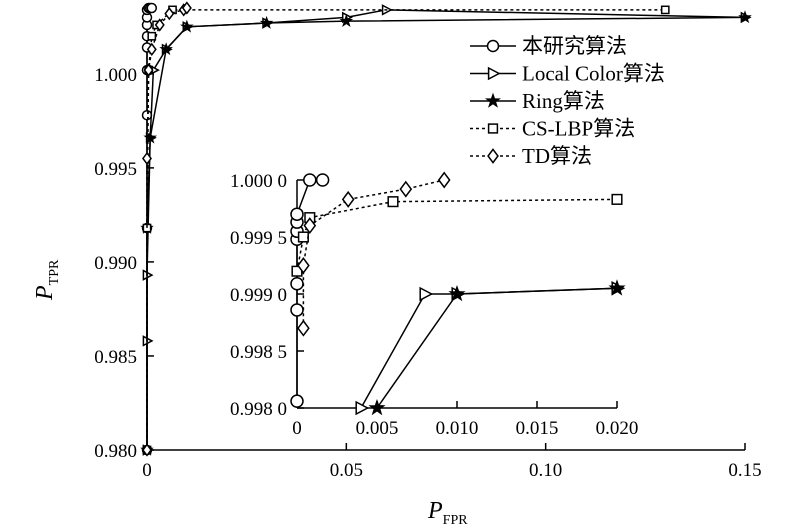 The image size is (800, 531). I want to click on inset-y-tick-label-3: 0.999 5, so click(258, 238).